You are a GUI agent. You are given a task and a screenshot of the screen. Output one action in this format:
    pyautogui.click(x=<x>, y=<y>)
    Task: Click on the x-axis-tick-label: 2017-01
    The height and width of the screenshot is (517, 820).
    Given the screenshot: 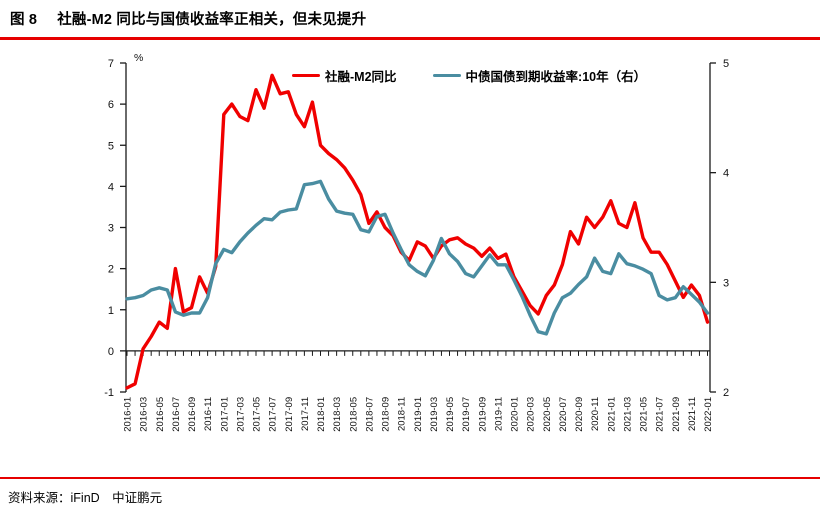 What is the action you would take?
    pyautogui.click(x=224, y=414)
    